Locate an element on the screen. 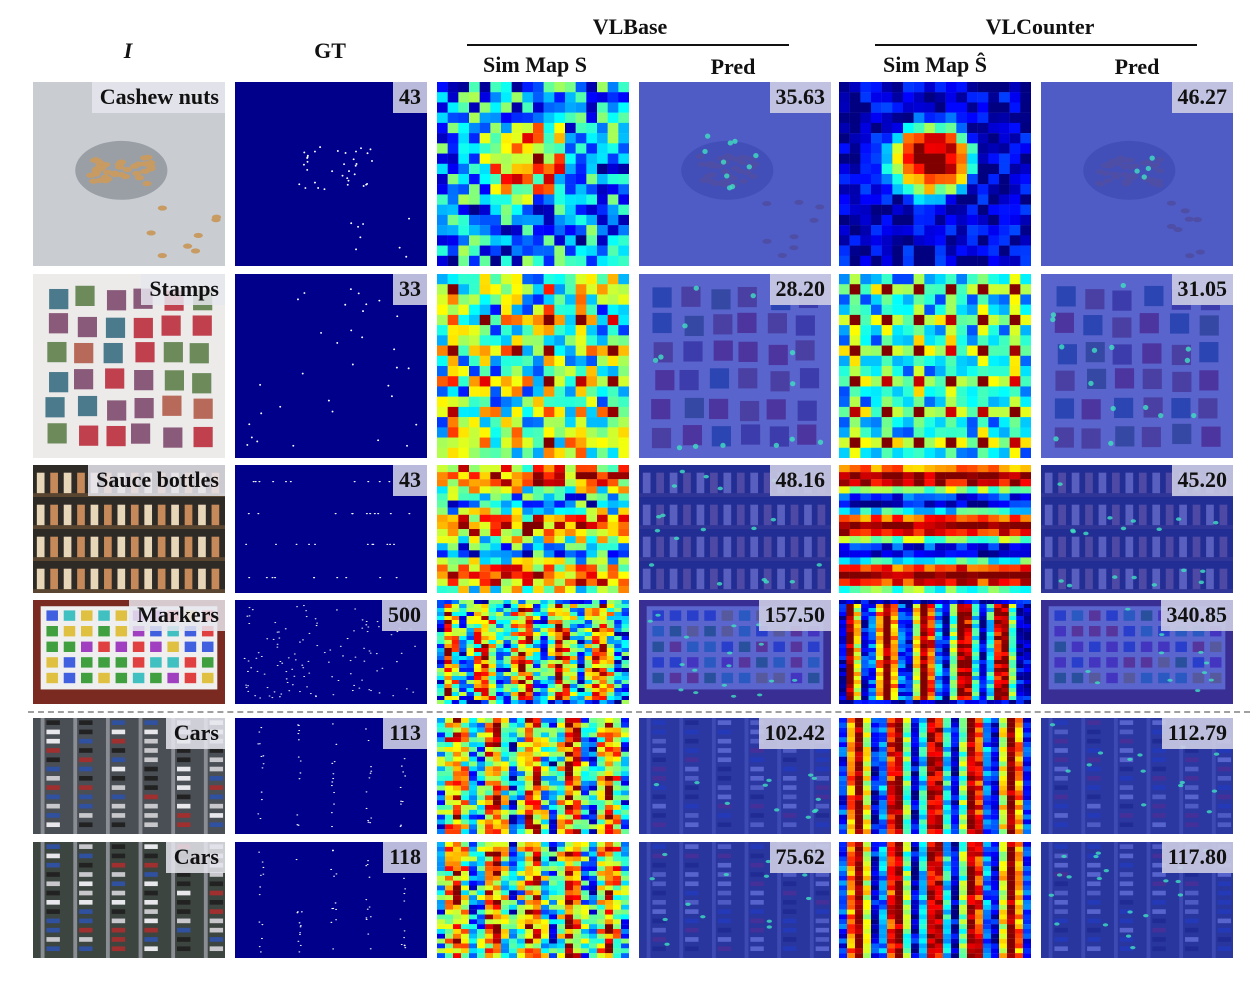 The width and height of the screenshot is (1257, 983). vlbase-pred-graphic is located at coordinates (735, 652).